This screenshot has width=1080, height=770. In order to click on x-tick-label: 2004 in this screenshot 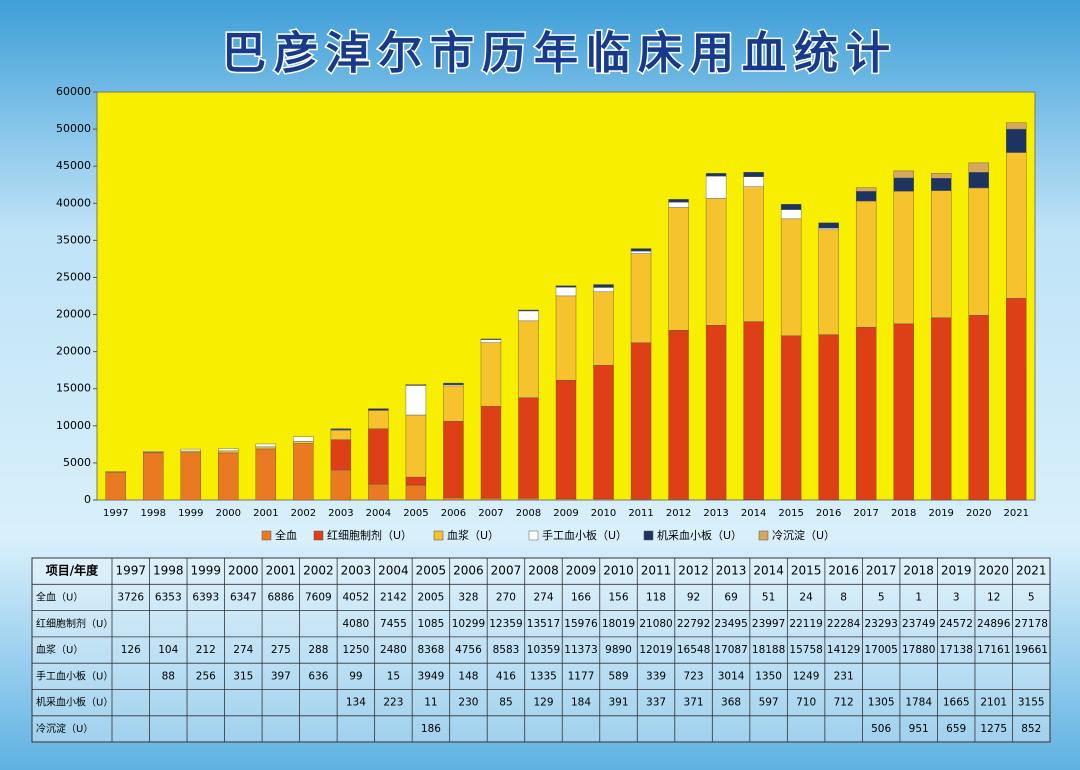, I will do `click(378, 513)`.